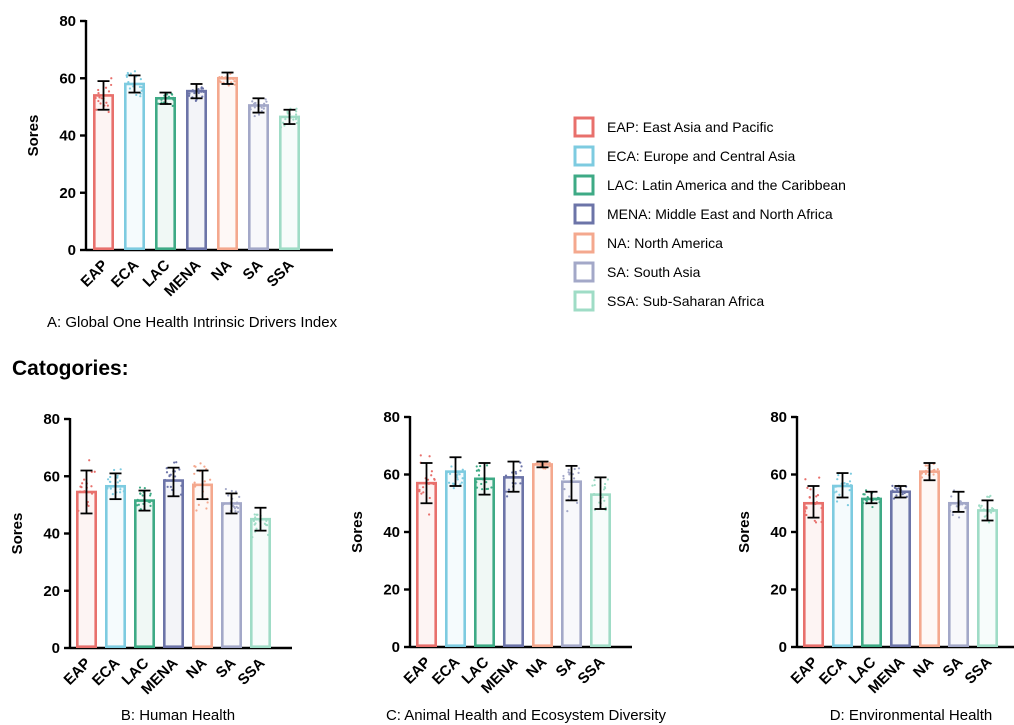 This screenshot has height=725, width=1014. I want to click on bar-eap, so click(87, 569).